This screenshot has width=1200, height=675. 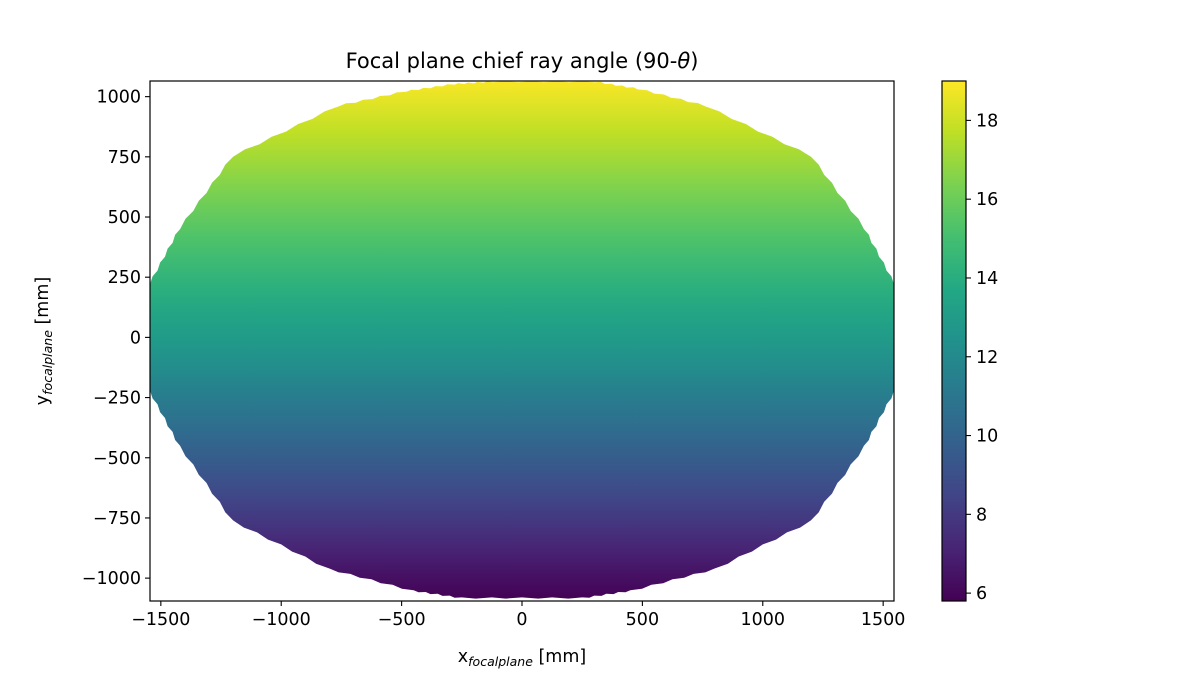 What do you see at coordinates (135, 338) in the screenshot?
I see `y-tick-label: 0` at bounding box center [135, 338].